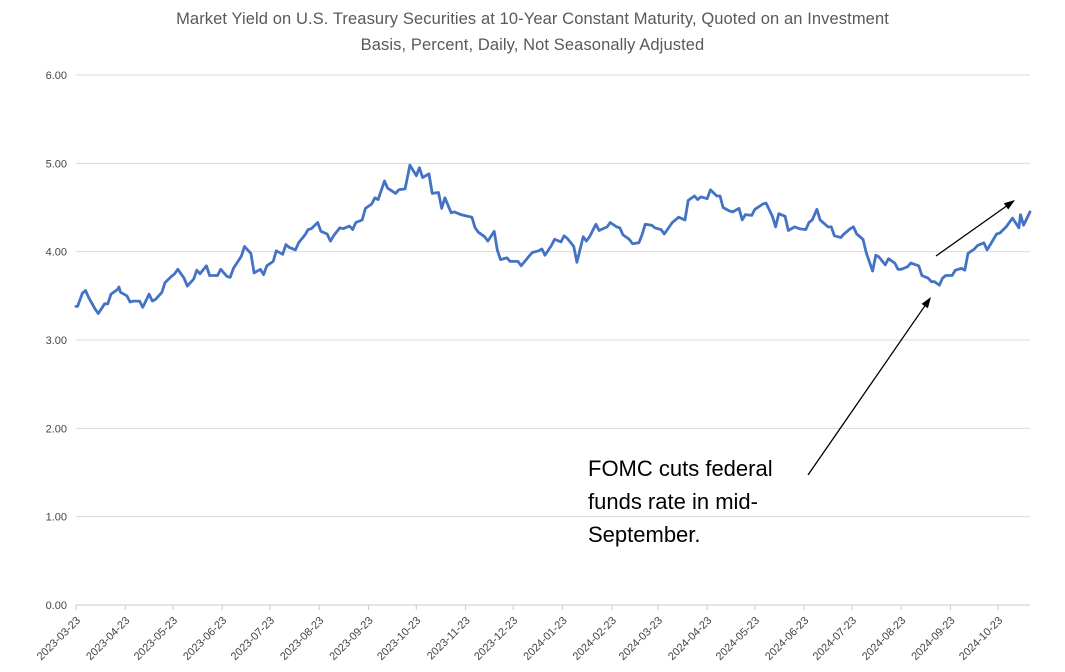 This screenshot has width=1065, height=672. What do you see at coordinates (56, 518) in the screenshot?
I see `y-tick-label: 1.00` at bounding box center [56, 518].